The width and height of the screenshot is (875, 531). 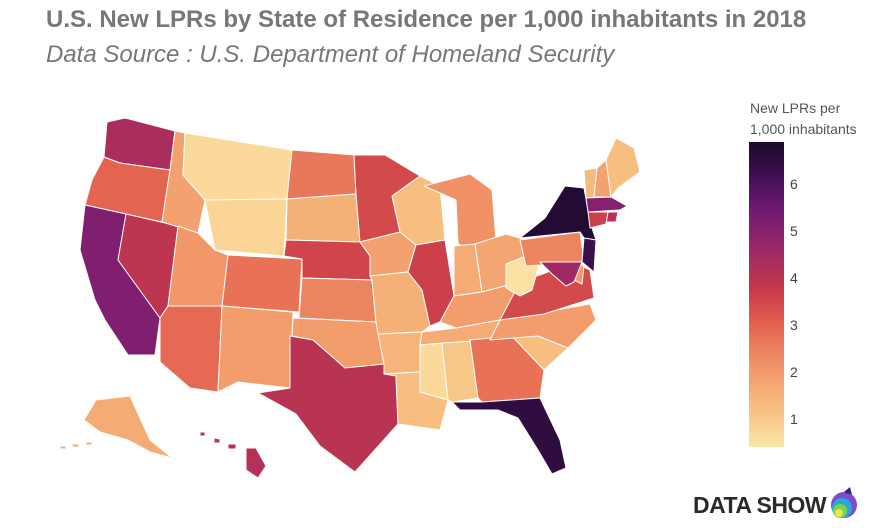 I want to click on colorbar-title-line1: New LPRs per, so click(x=795, y=108).